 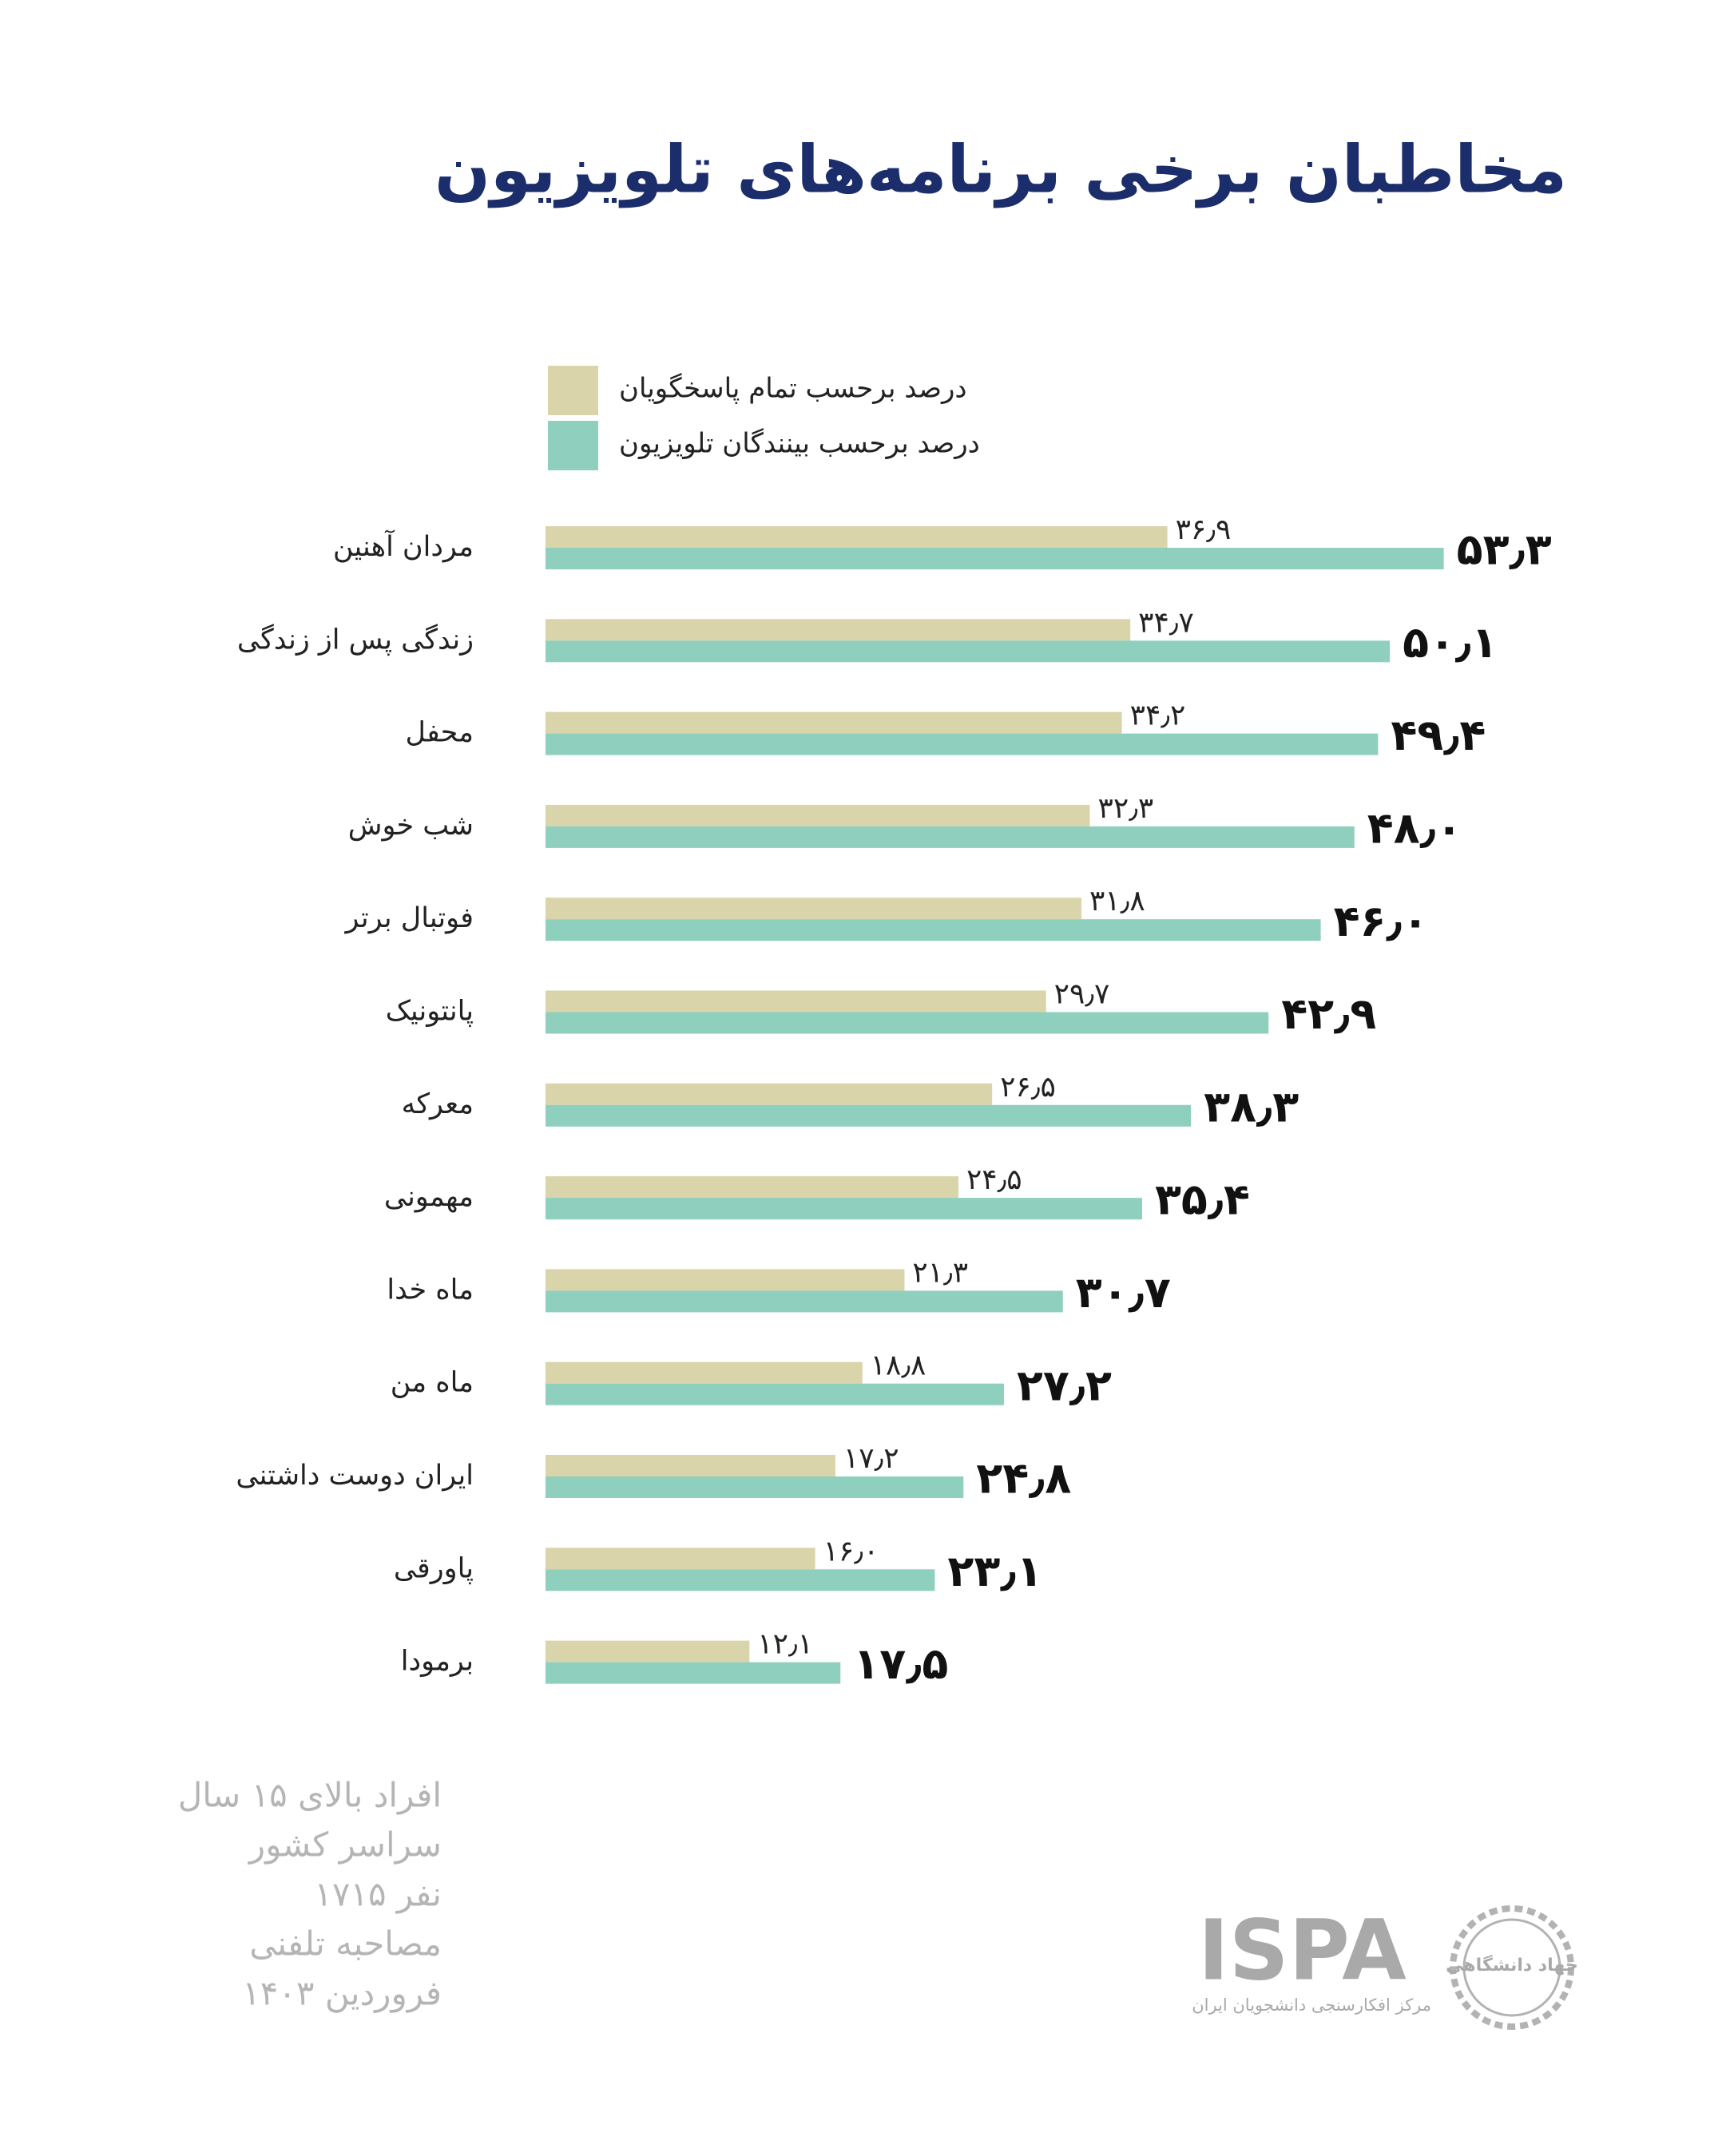 I want to click on logo-emblem-text: جهاد دانشگاهی, so click(x=1512, y=1965).